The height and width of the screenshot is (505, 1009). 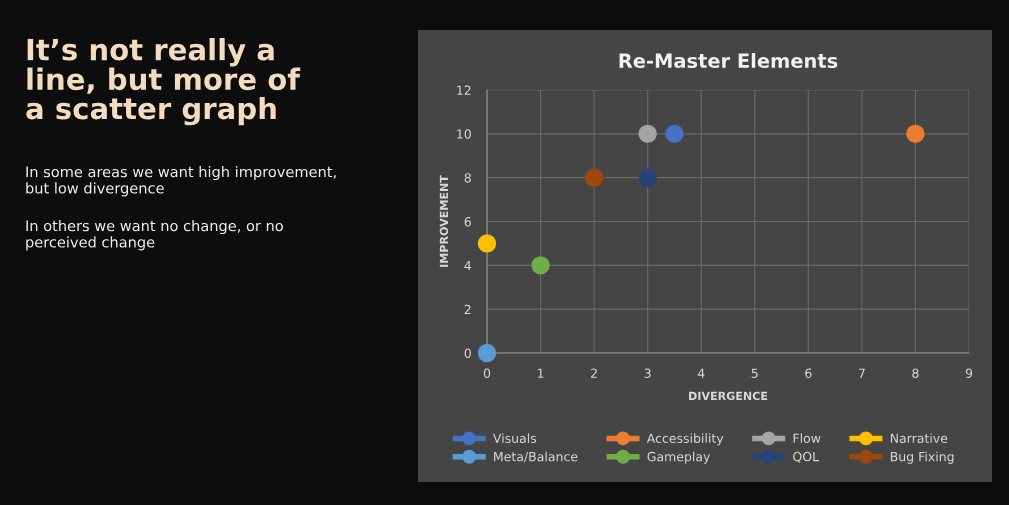 I want to click on legend-label: Visuals, so click(x=515, y=438).